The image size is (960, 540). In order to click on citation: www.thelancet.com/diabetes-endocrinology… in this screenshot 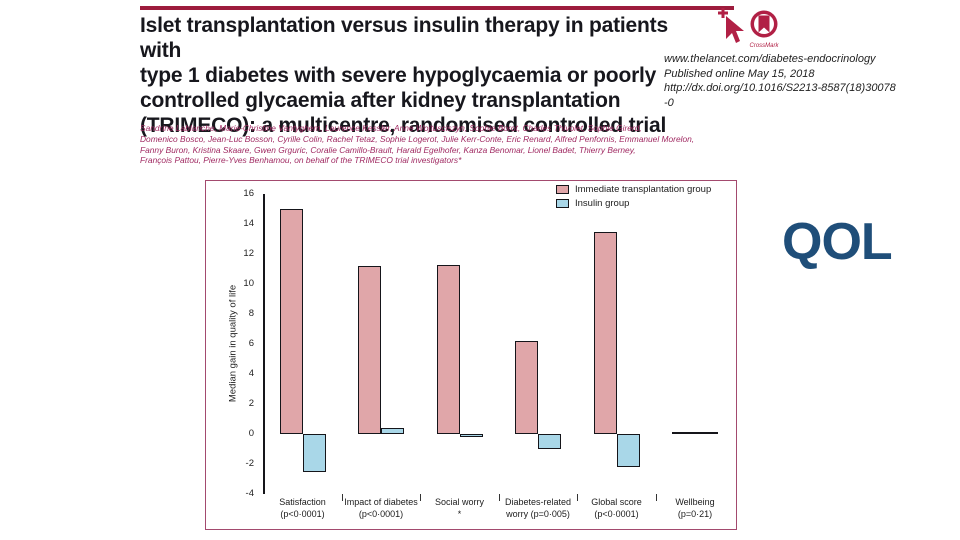, I will do `click(780, 81)`.